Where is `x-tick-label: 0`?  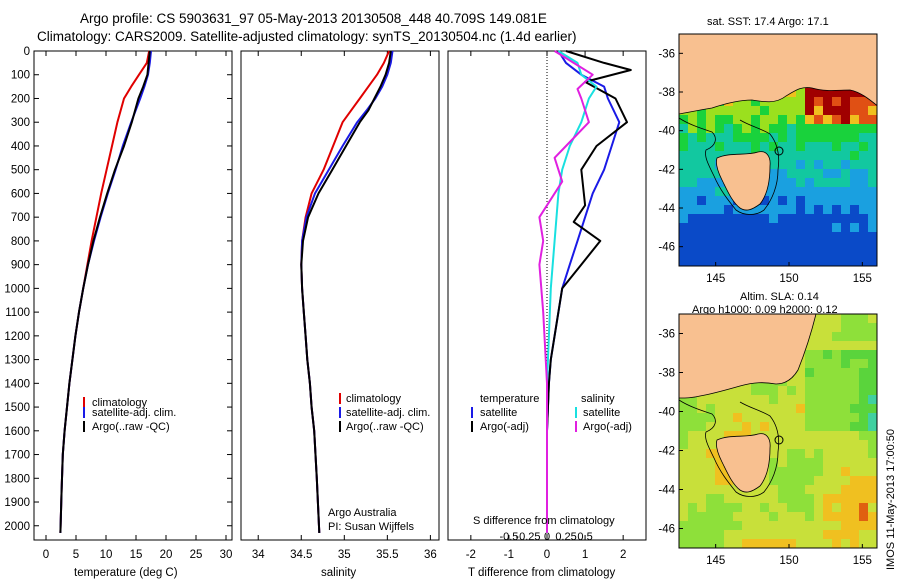
x-tick-label: 0 is located at coordinates (547, 555).